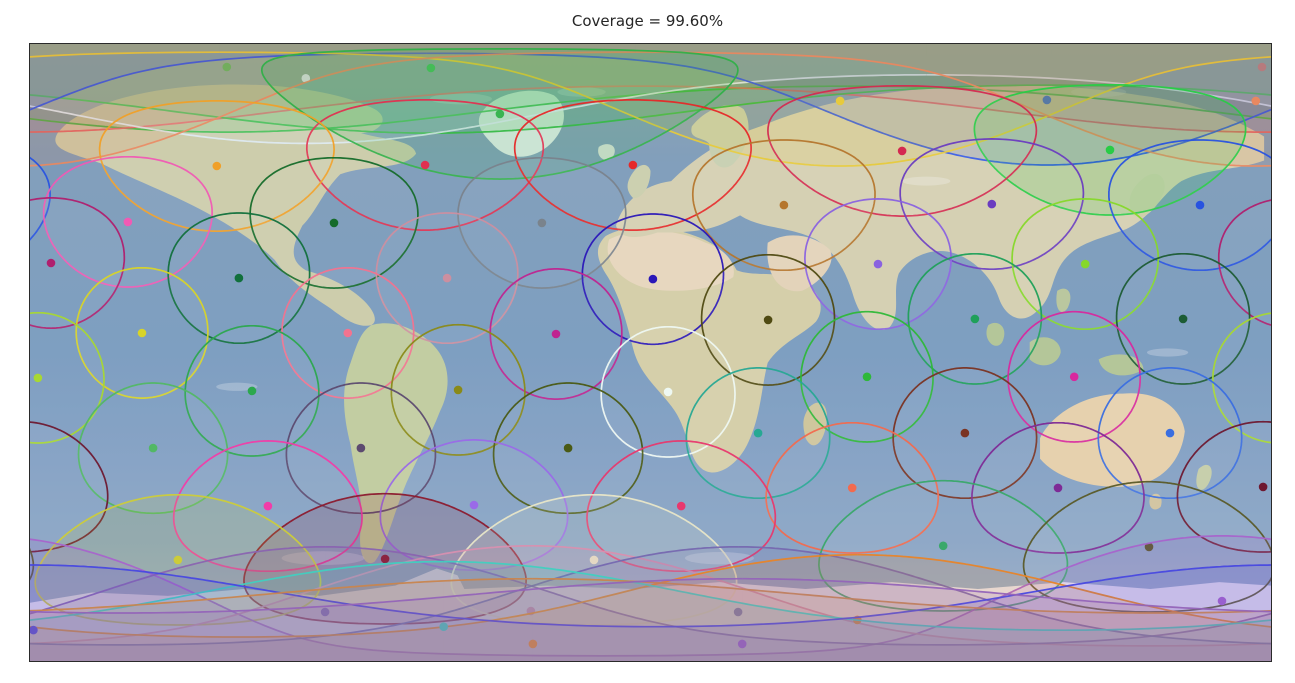 The image size is (1295, 683). Describe the element at coordinates (606, 152) in the screenshot. I see `island-iceland` at that location.